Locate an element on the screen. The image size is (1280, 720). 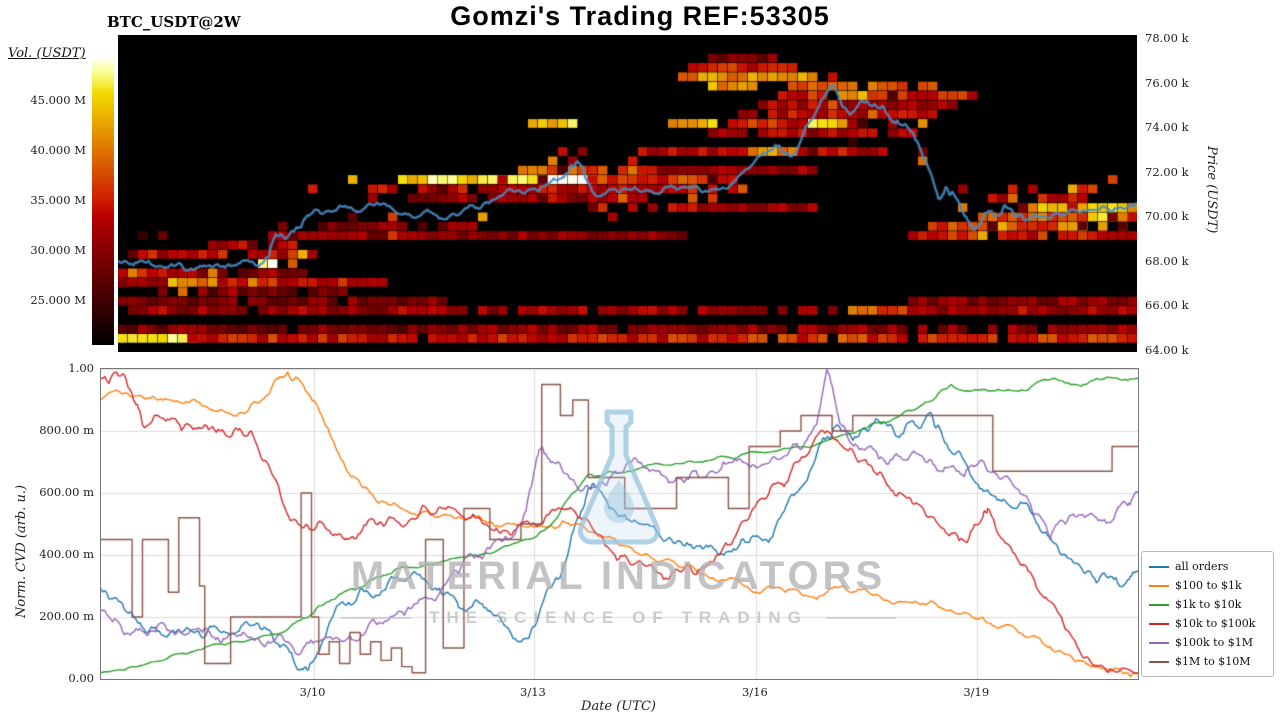
cvd-y-tick: 600.00 m is located at coordinates (66, 492).